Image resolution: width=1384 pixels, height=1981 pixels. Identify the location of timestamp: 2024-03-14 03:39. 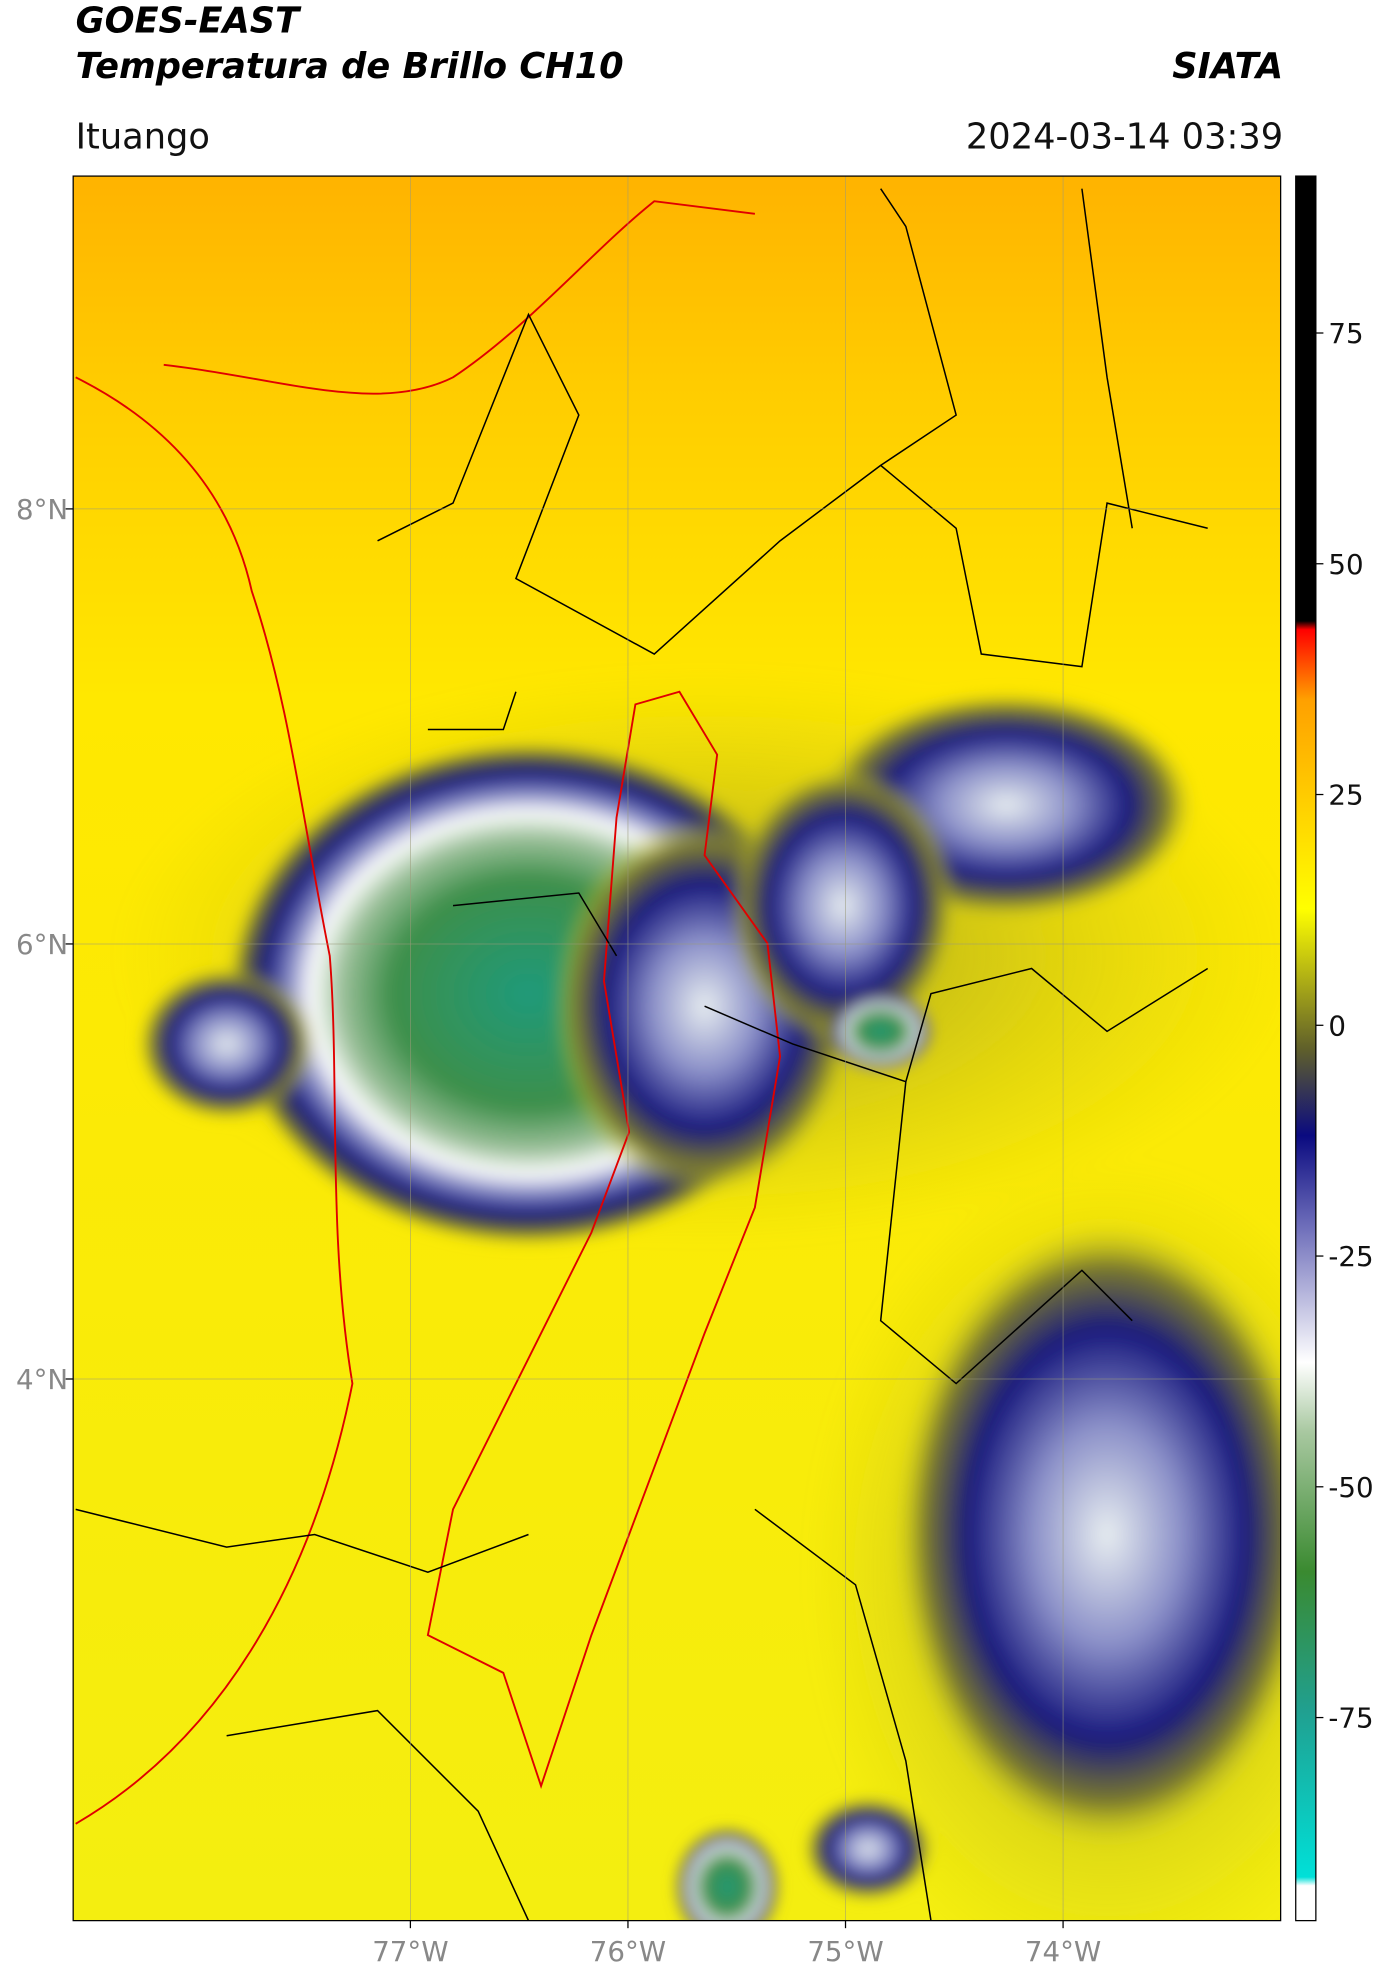
(1124, 136).